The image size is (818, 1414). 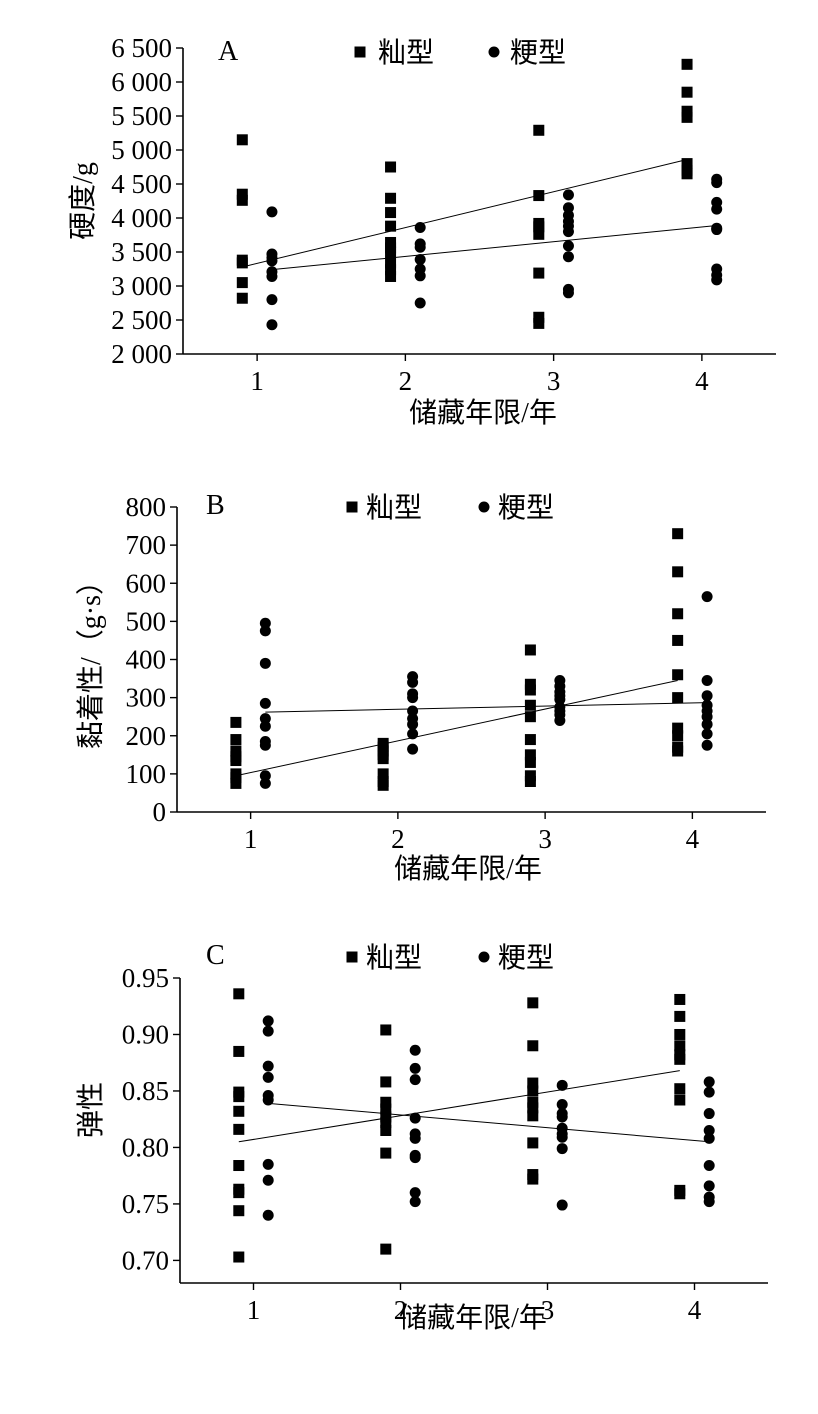 I want to click on y-tick-label: 2 500, so click(x=141, y=320).